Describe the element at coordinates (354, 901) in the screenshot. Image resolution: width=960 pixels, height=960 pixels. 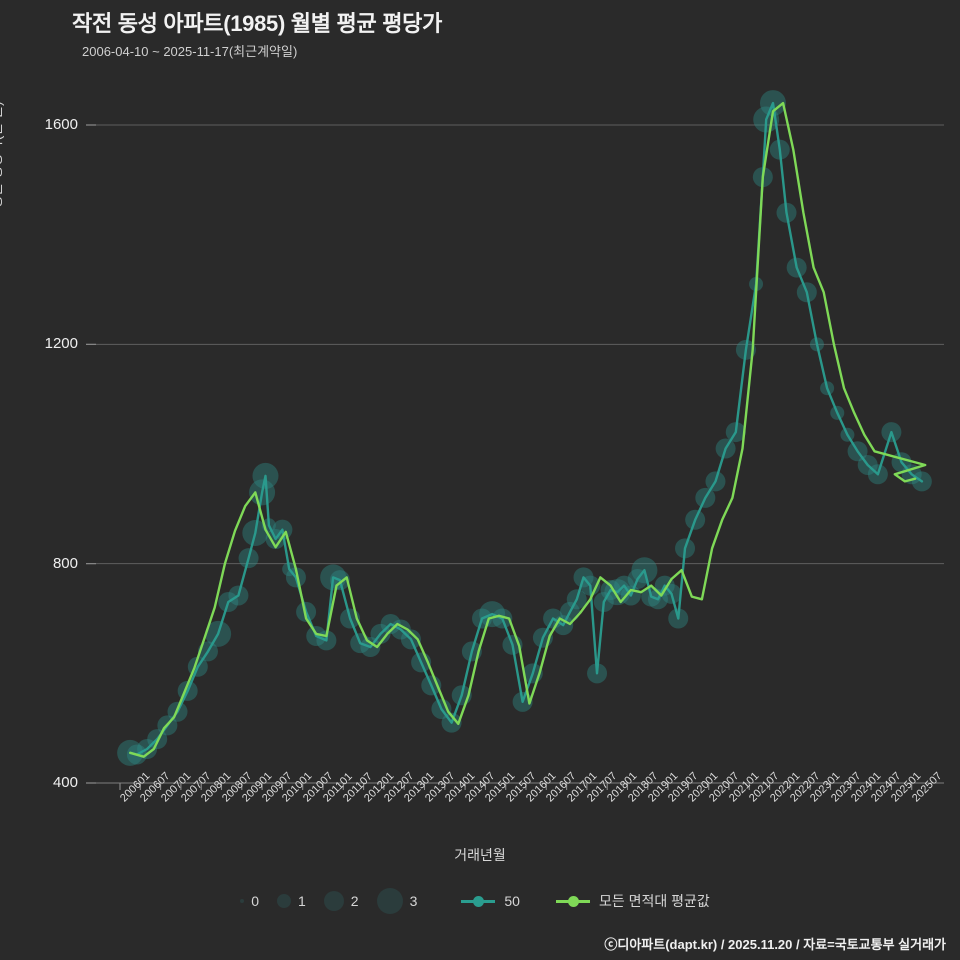
I see `legend-size-label: 2` at that location.